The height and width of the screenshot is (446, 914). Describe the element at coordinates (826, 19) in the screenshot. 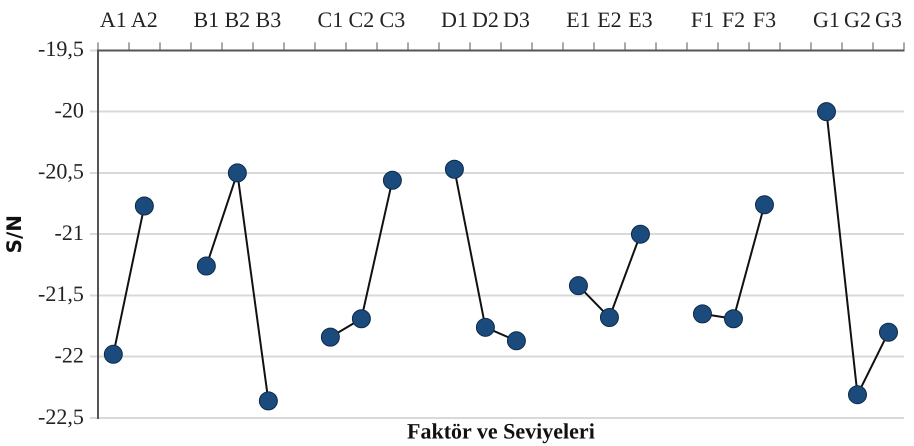

I see `x-tick-label: G1` at that location.